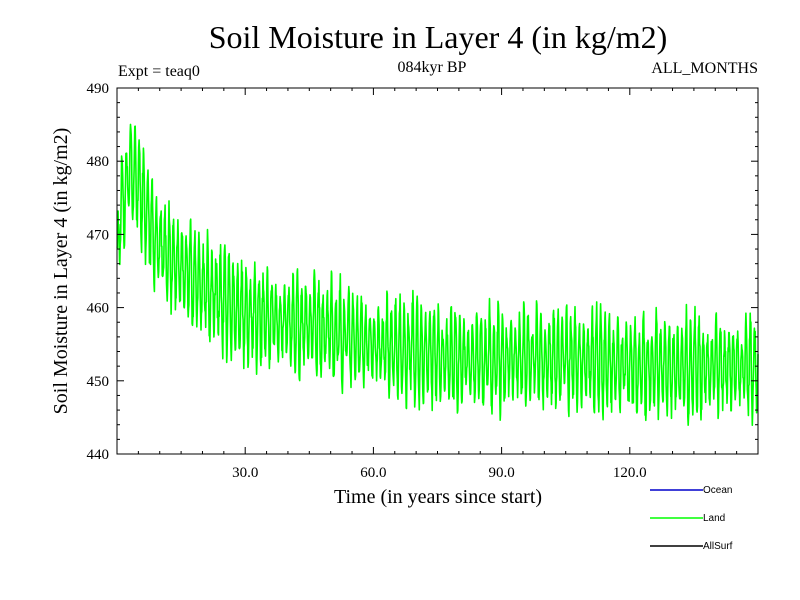 The image size is (800, 600). What do you see at coordinates (98, 235) in the screenshot?
I see `y-tick-label: 470` at bounding box center [98, 235].